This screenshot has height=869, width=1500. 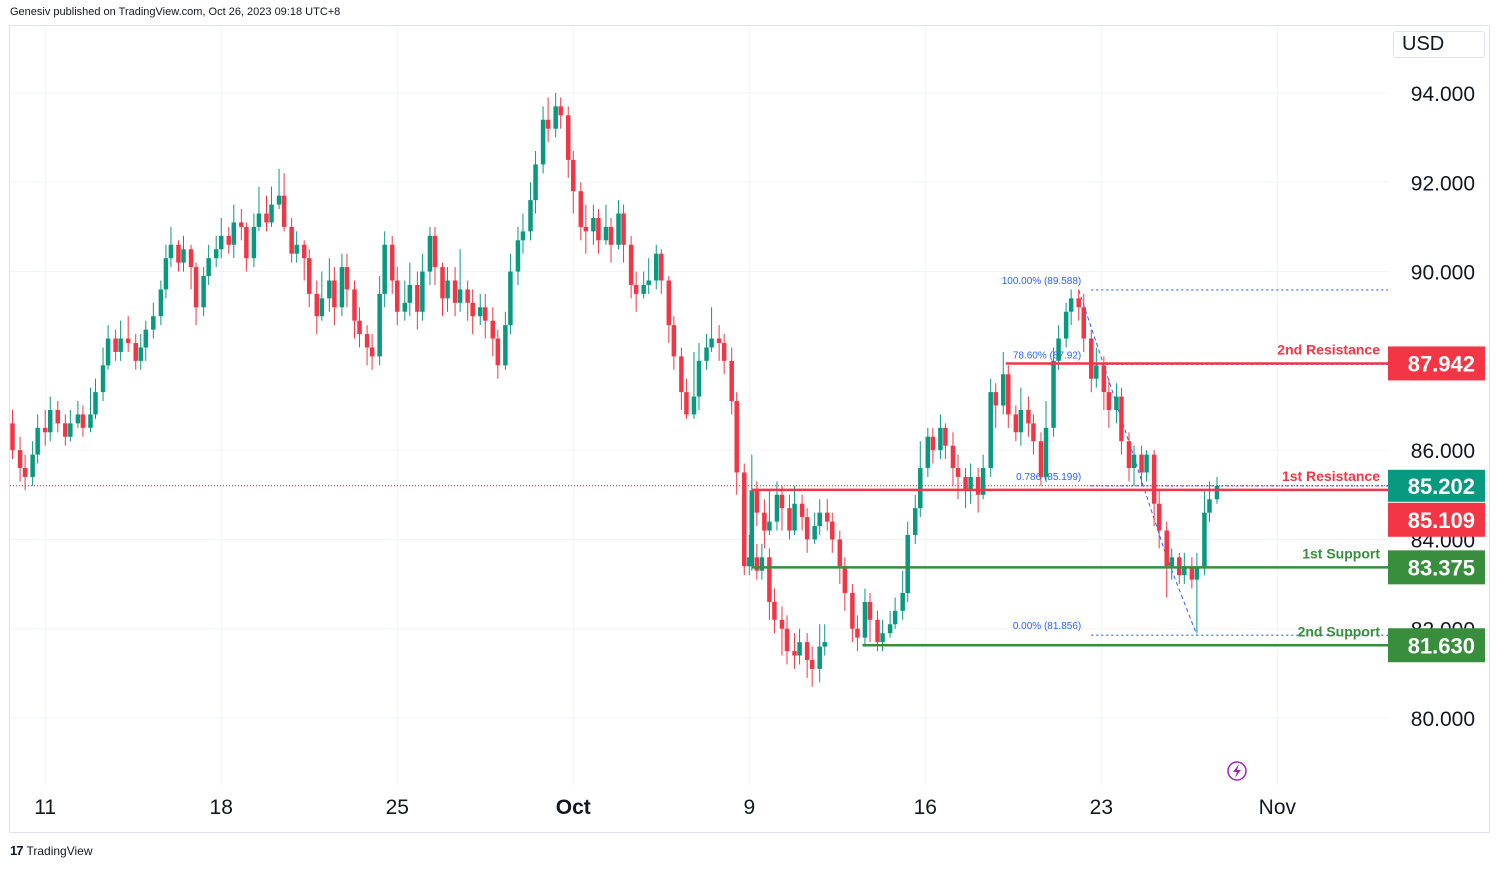 I want to click on fib-level-label: 100.00% (89.588), so click(x=1042, y=281).